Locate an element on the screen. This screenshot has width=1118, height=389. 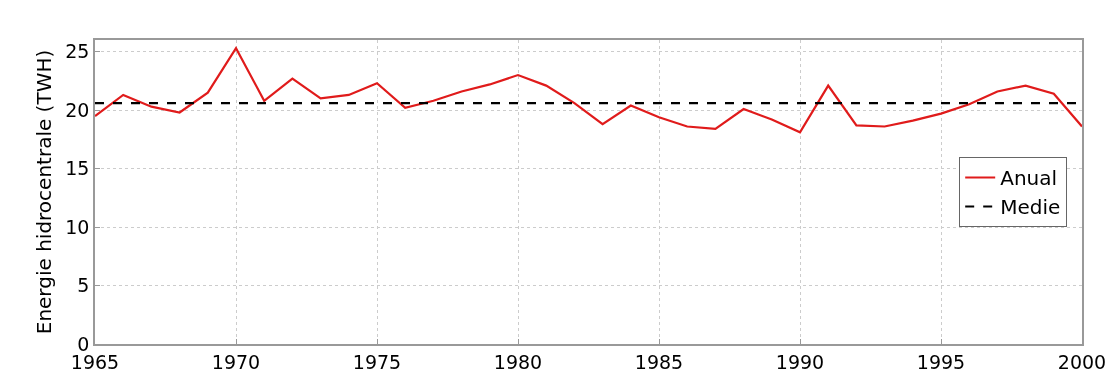
x-tick-label: 1975 is located at coordinates (377, 361).